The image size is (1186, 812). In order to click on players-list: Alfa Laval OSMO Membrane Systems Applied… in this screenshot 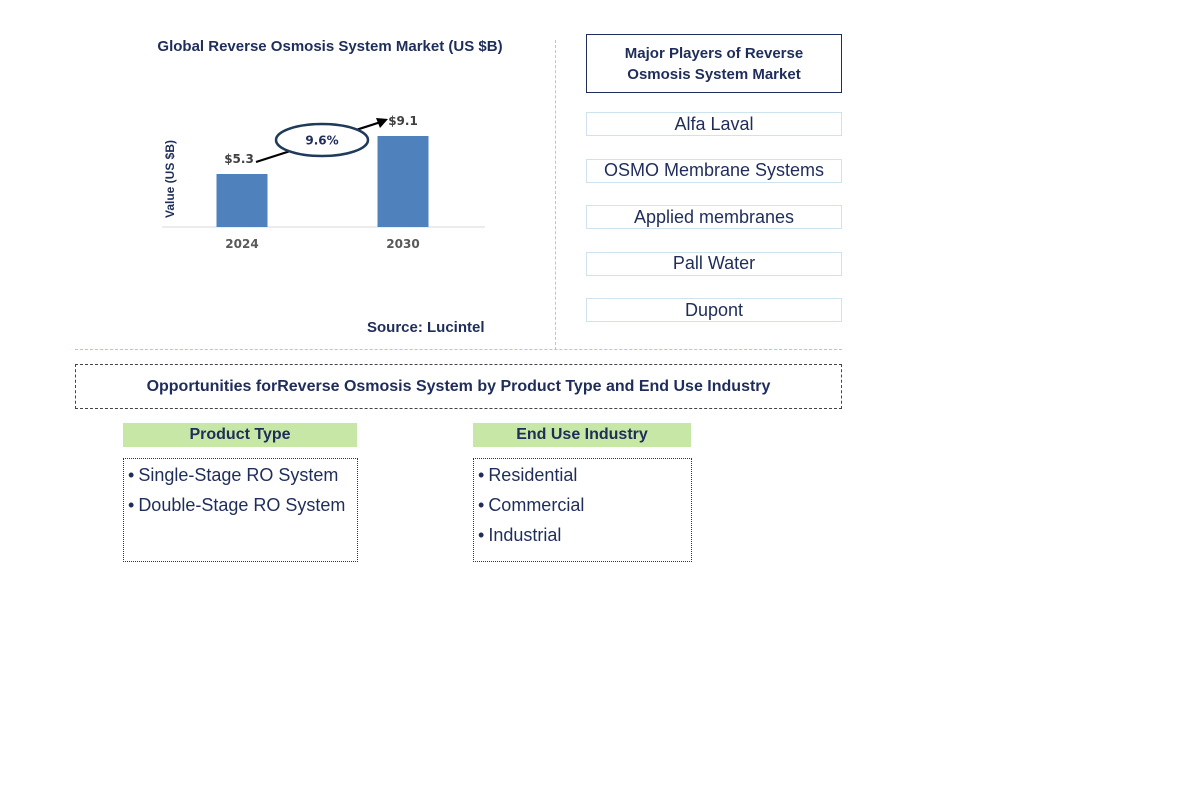, I will do `click(714, 228)`.